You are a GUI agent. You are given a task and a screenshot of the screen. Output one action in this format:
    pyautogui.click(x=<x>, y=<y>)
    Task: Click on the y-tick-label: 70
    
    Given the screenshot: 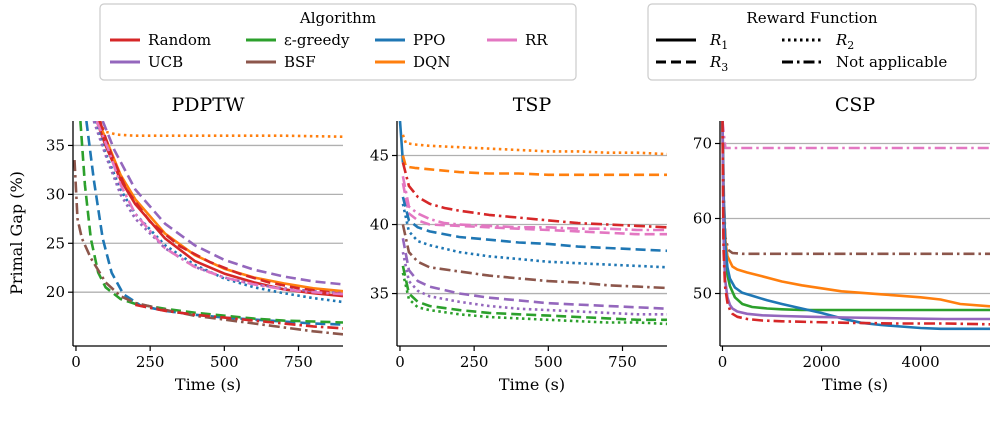 What is the action you would take?
    pyautogui.click(x=702, y=144)
    